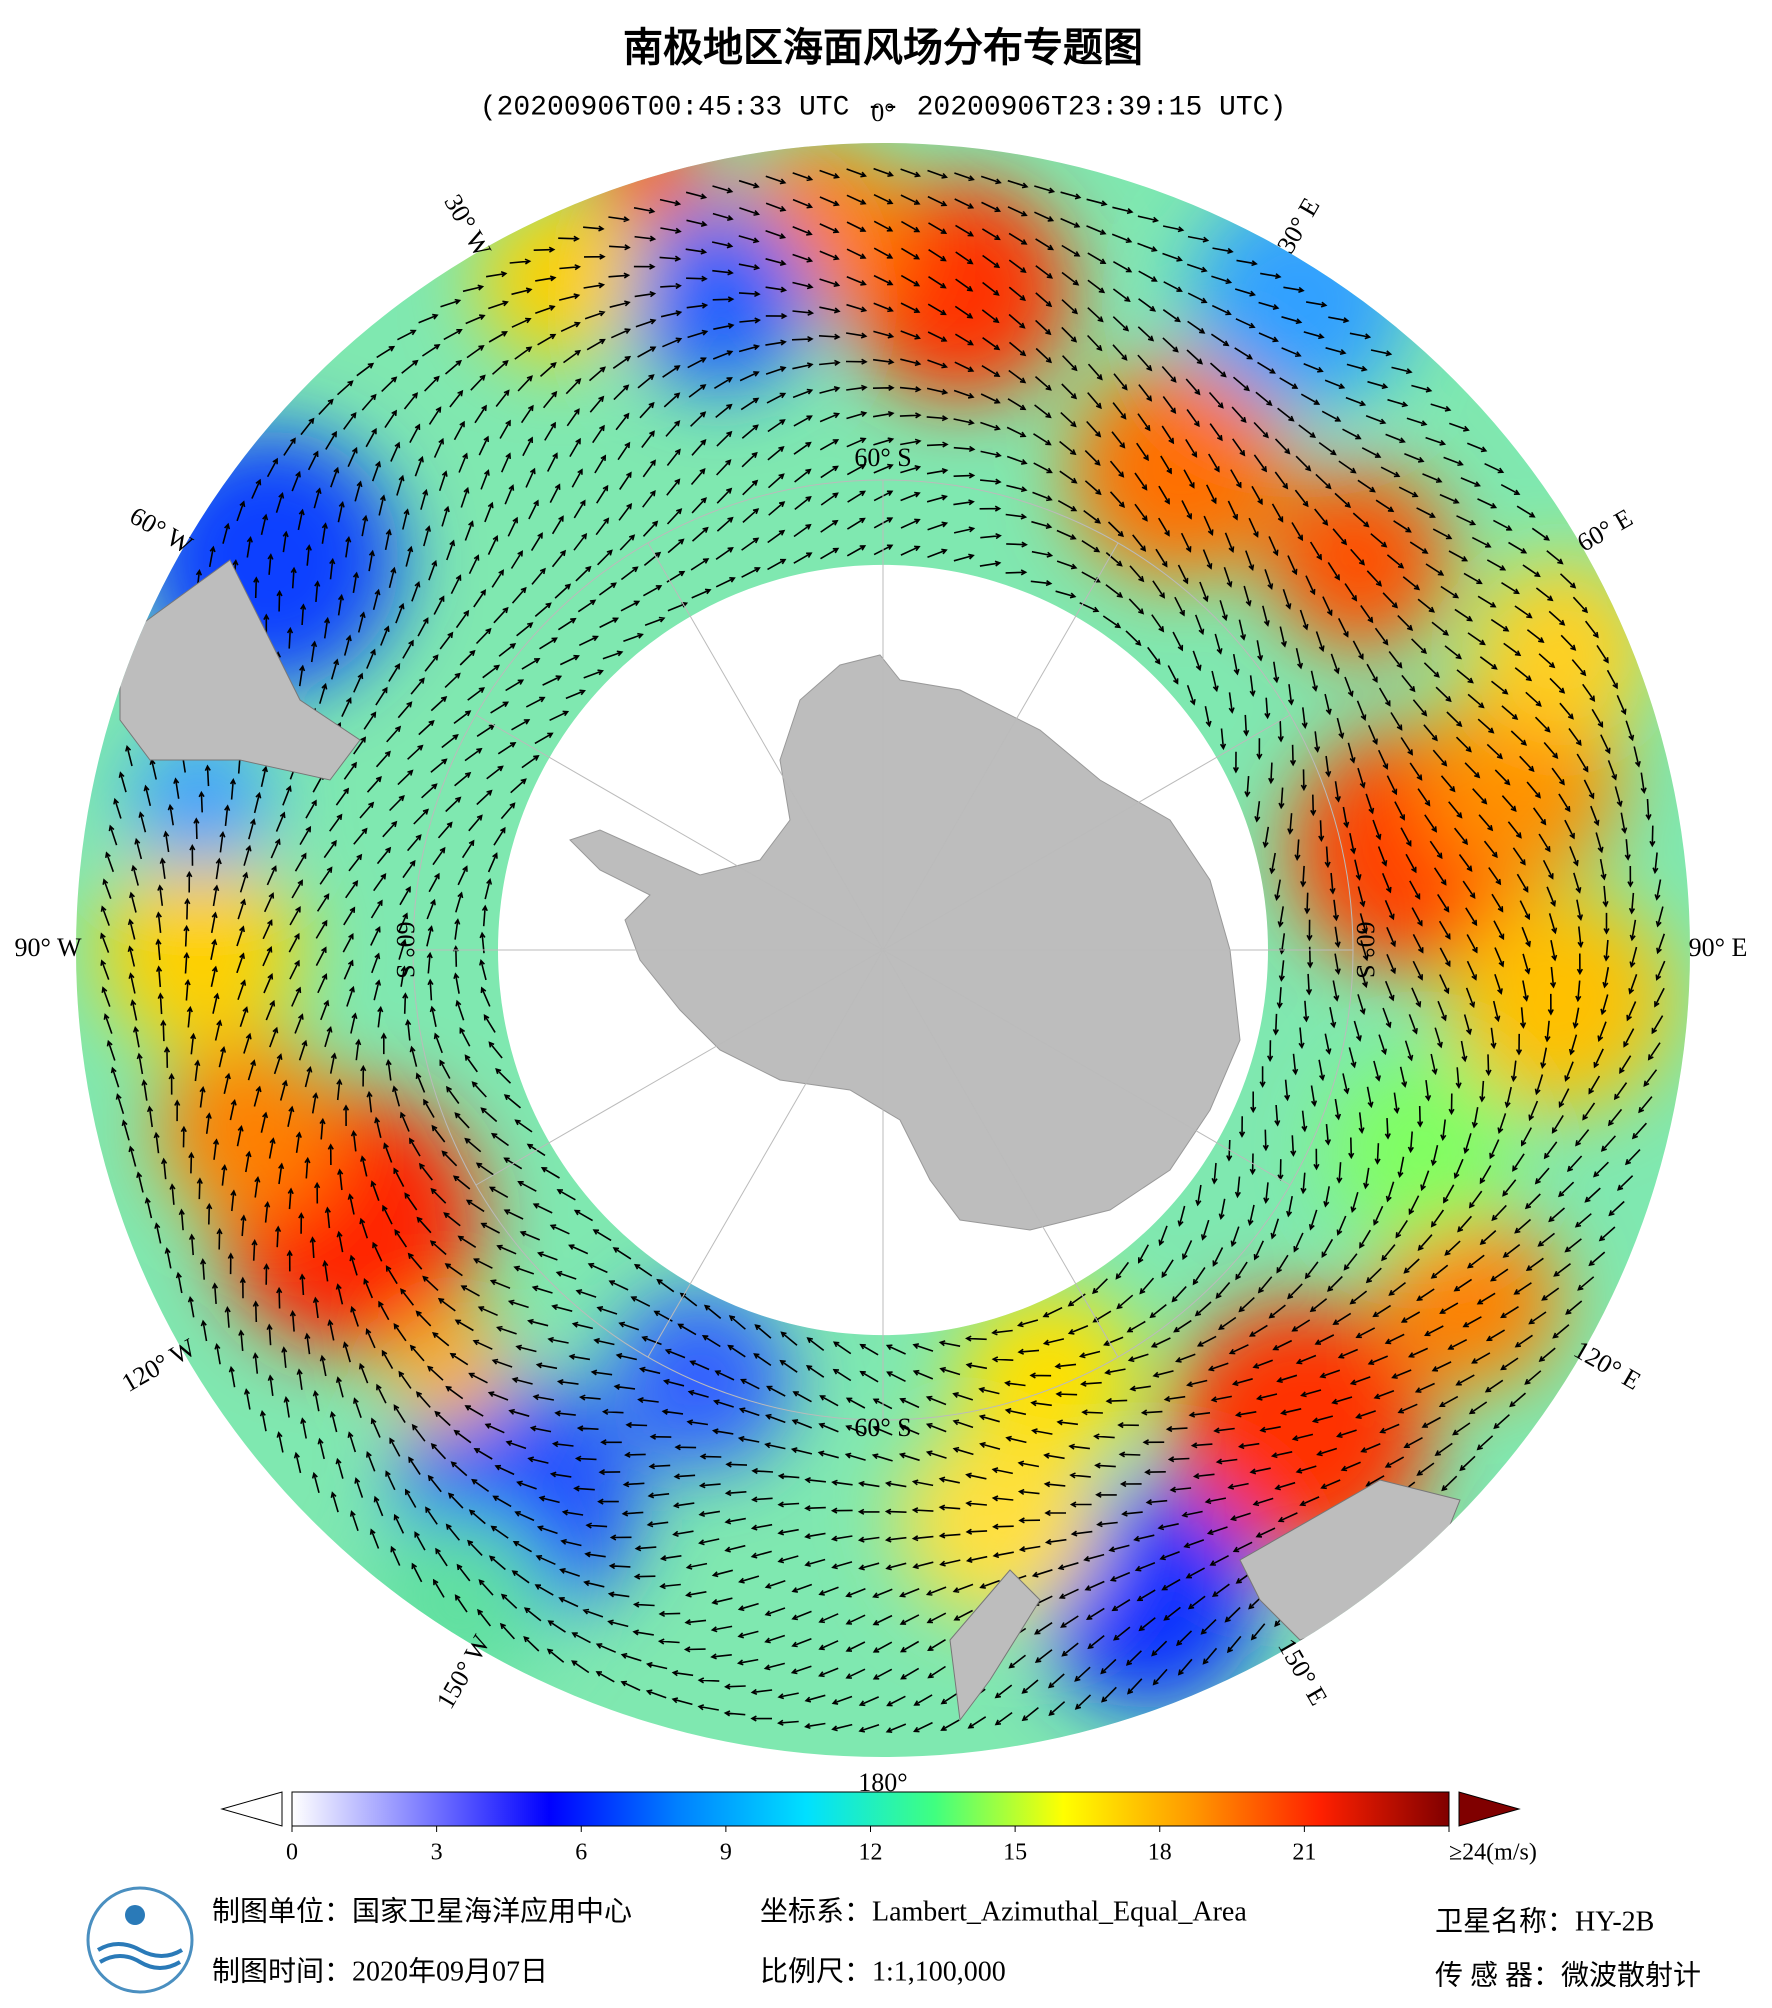 This screenshot has height=2008, width=1772. I want to click on colorbar-min-arrow, so click(251, 1809).